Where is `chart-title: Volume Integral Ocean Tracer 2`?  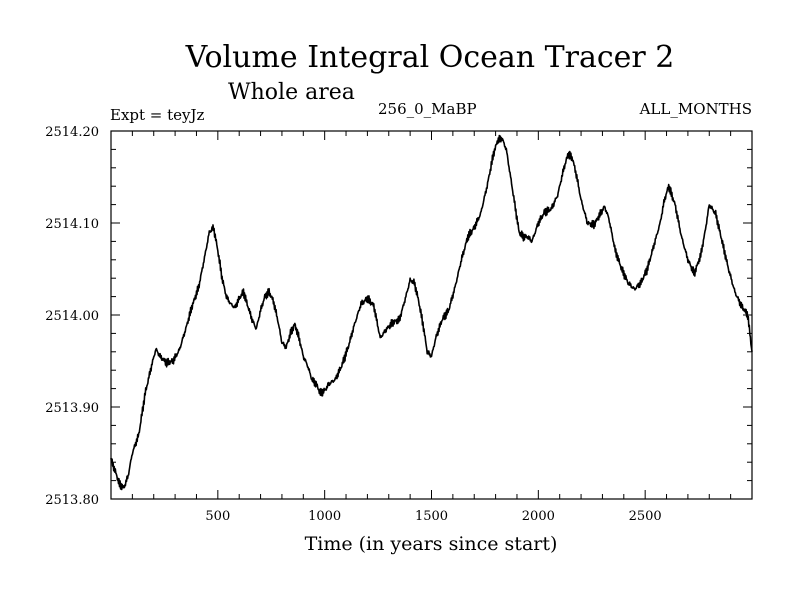
chart-title: Volume Integral Ocean Tracer 2 is located at coordinates (430, 57).